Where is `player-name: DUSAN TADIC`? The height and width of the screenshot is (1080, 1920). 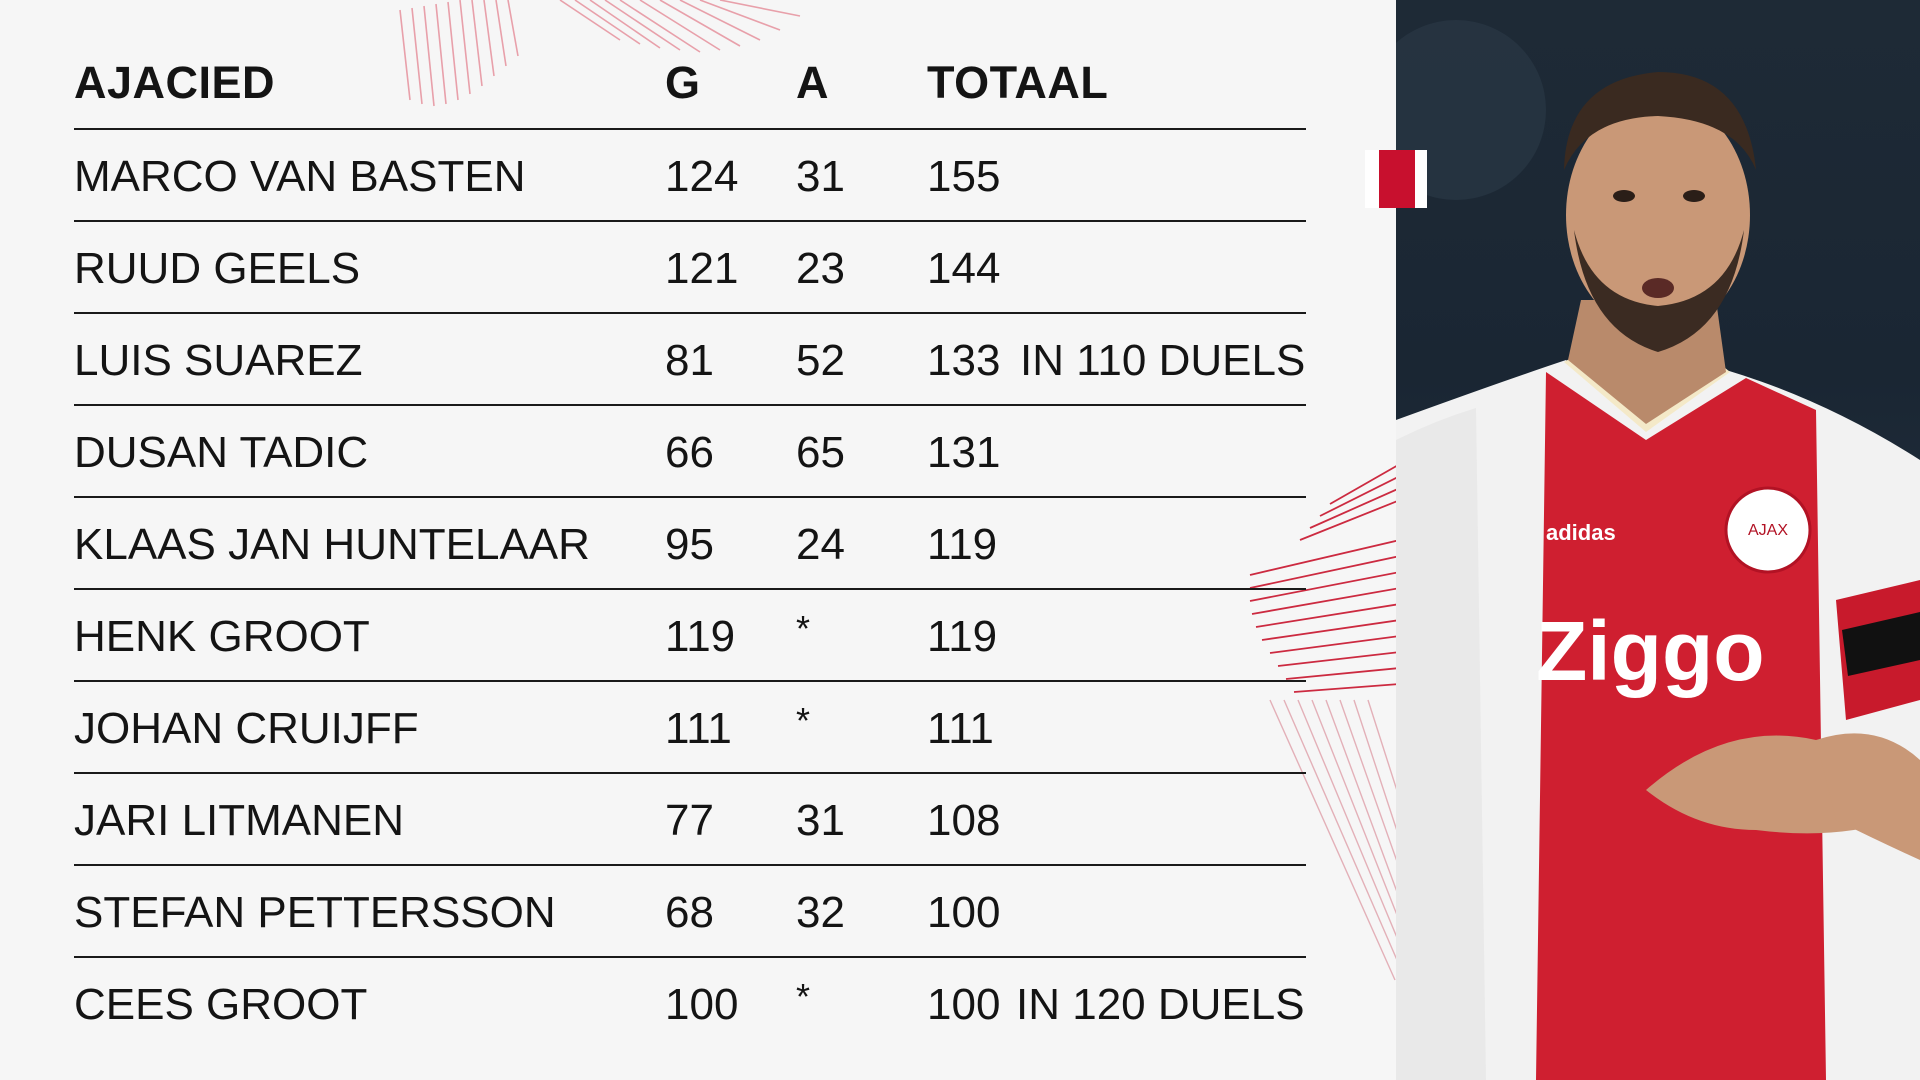
player-name: DUSAN TADIC is located at coordinates (221, 452).